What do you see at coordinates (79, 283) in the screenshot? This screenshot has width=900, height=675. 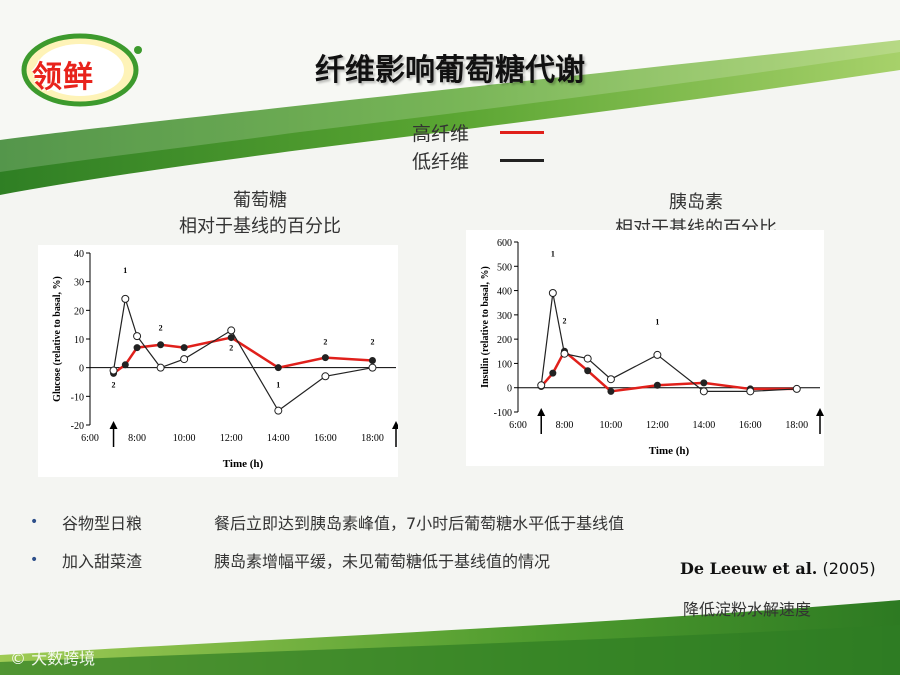 I see `y-tick-label: 30` at bounding box center [79, 283].